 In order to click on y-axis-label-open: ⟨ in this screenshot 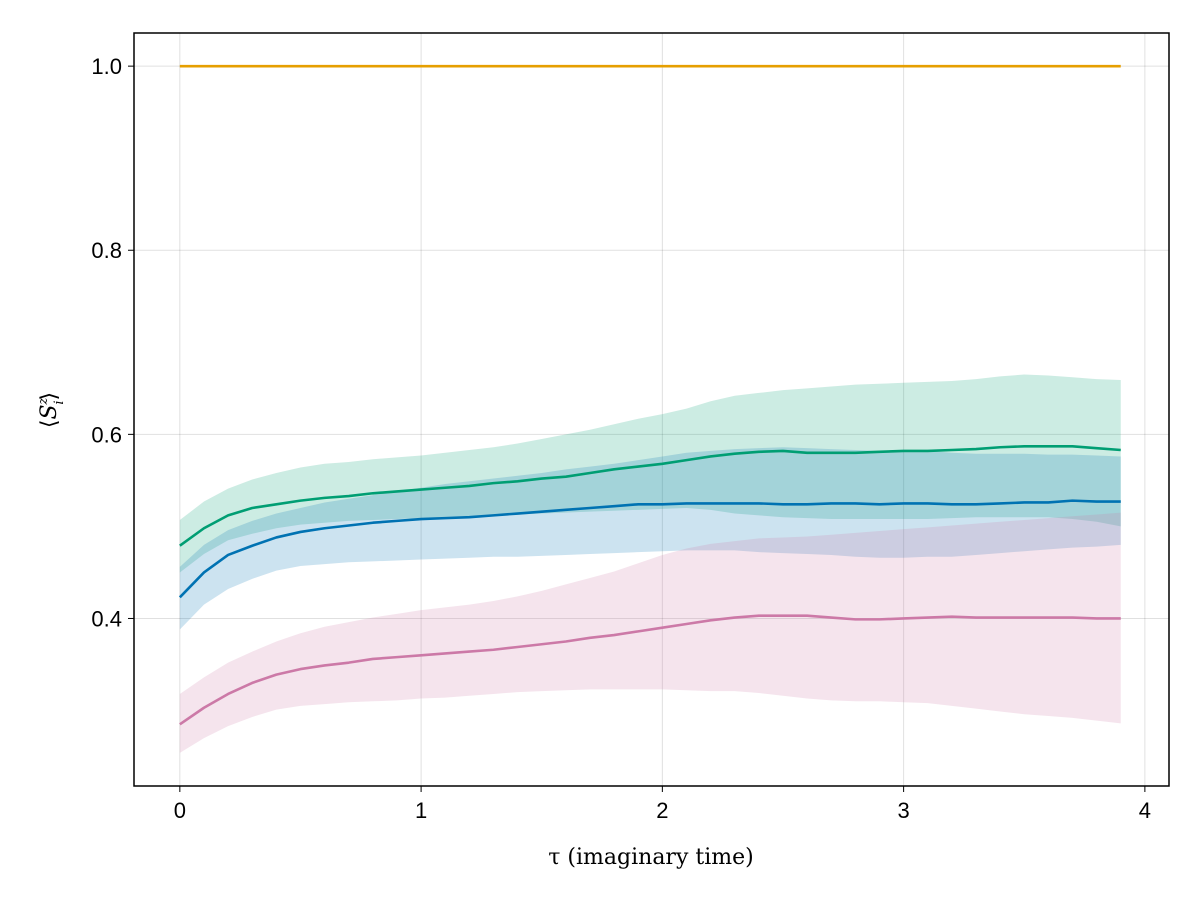, I will do `click(49, 424)`.